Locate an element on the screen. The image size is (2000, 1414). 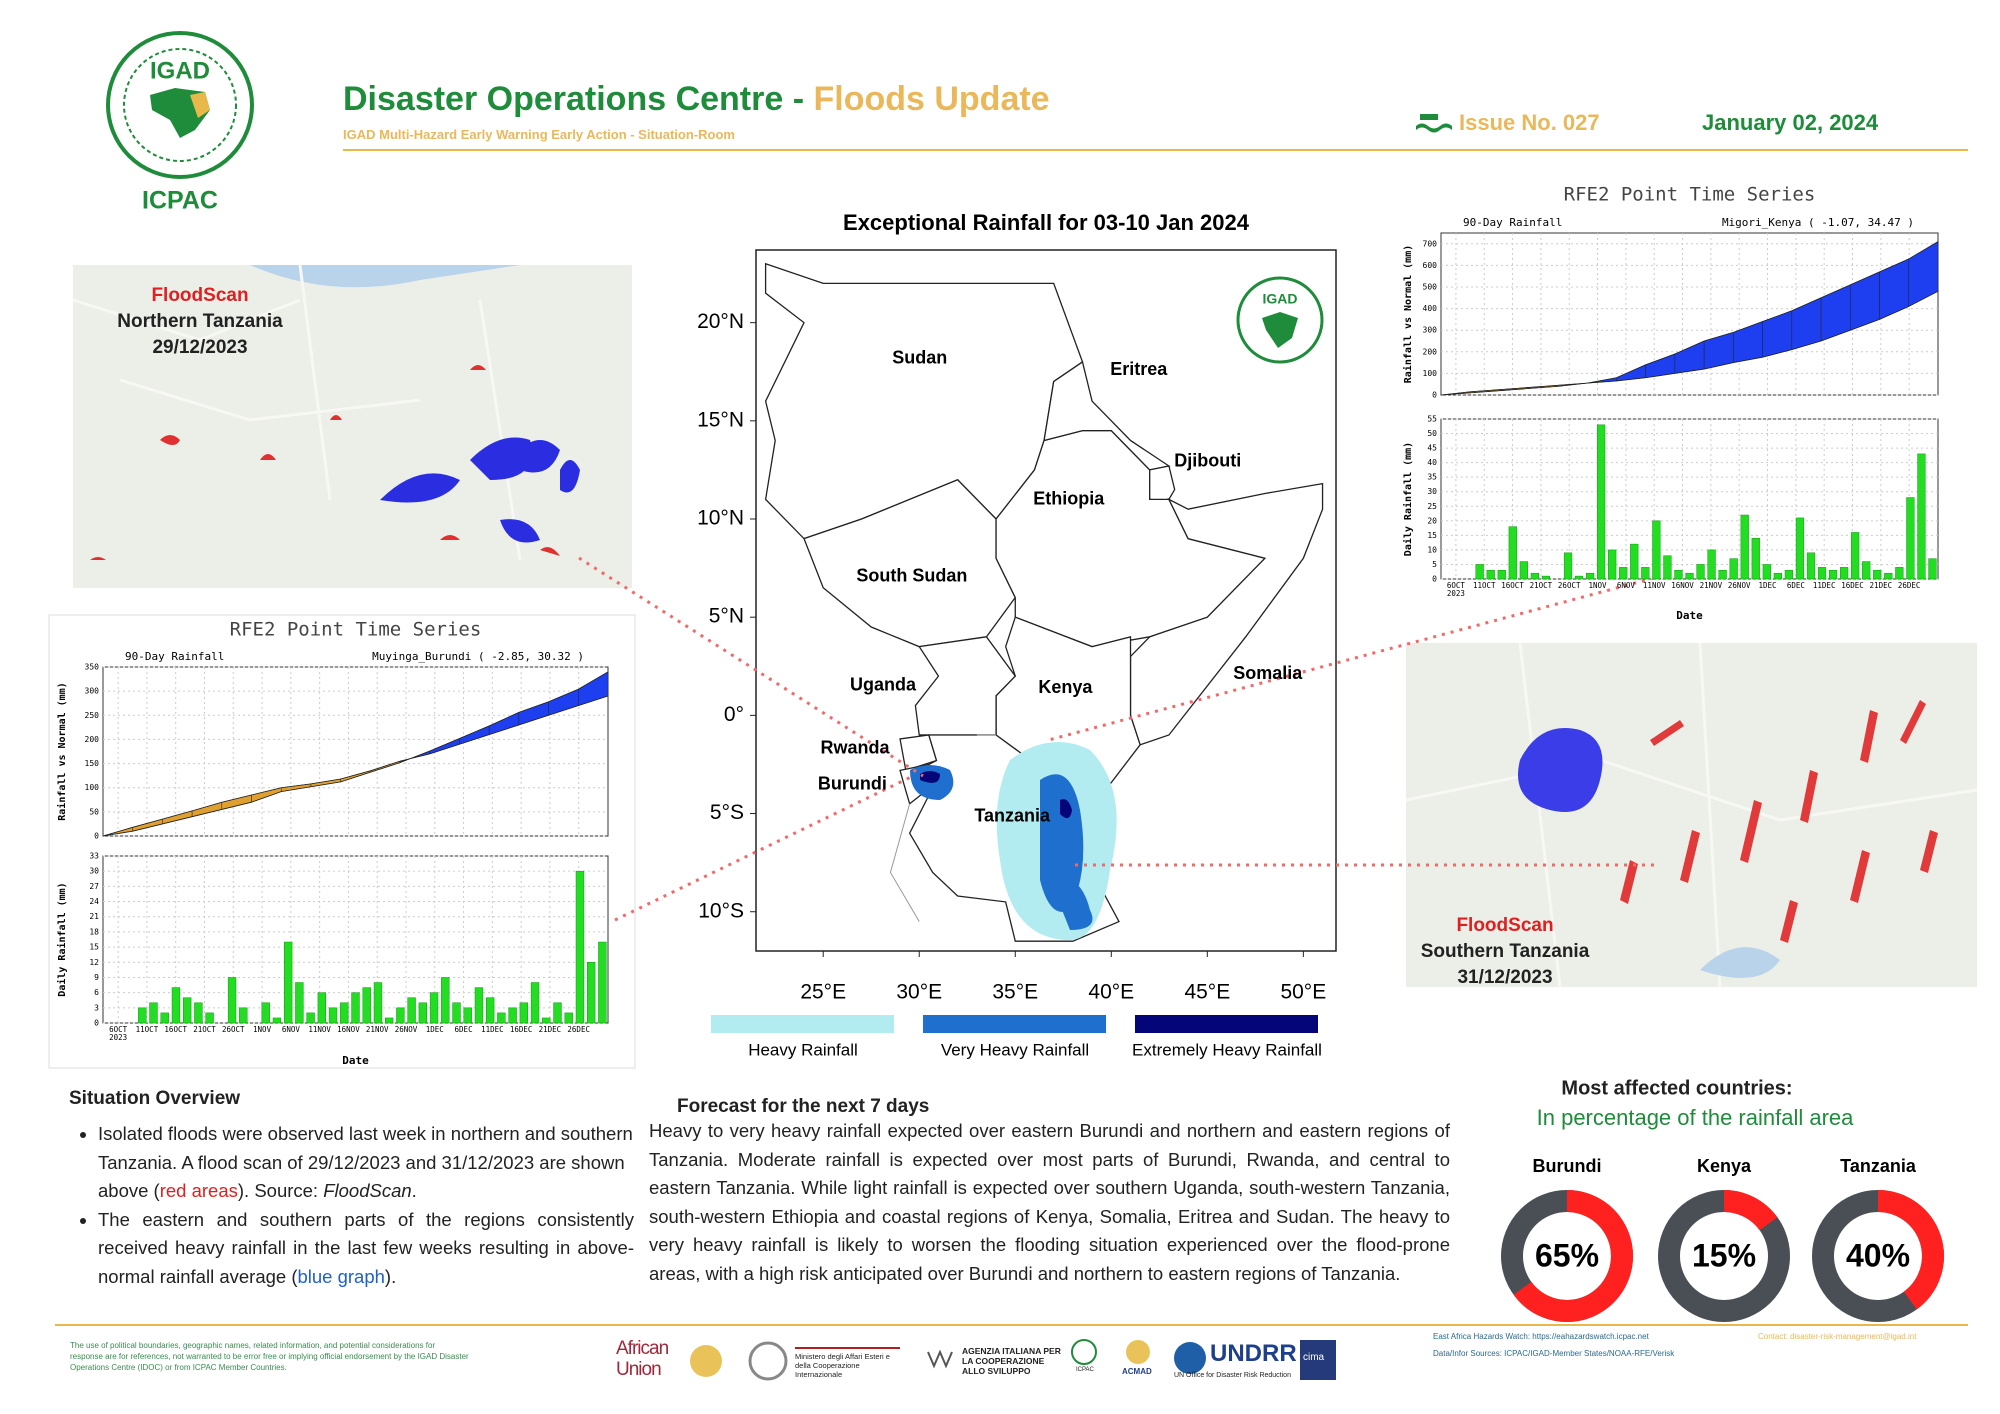
flood-icon is located at coordinates (1434, 123).